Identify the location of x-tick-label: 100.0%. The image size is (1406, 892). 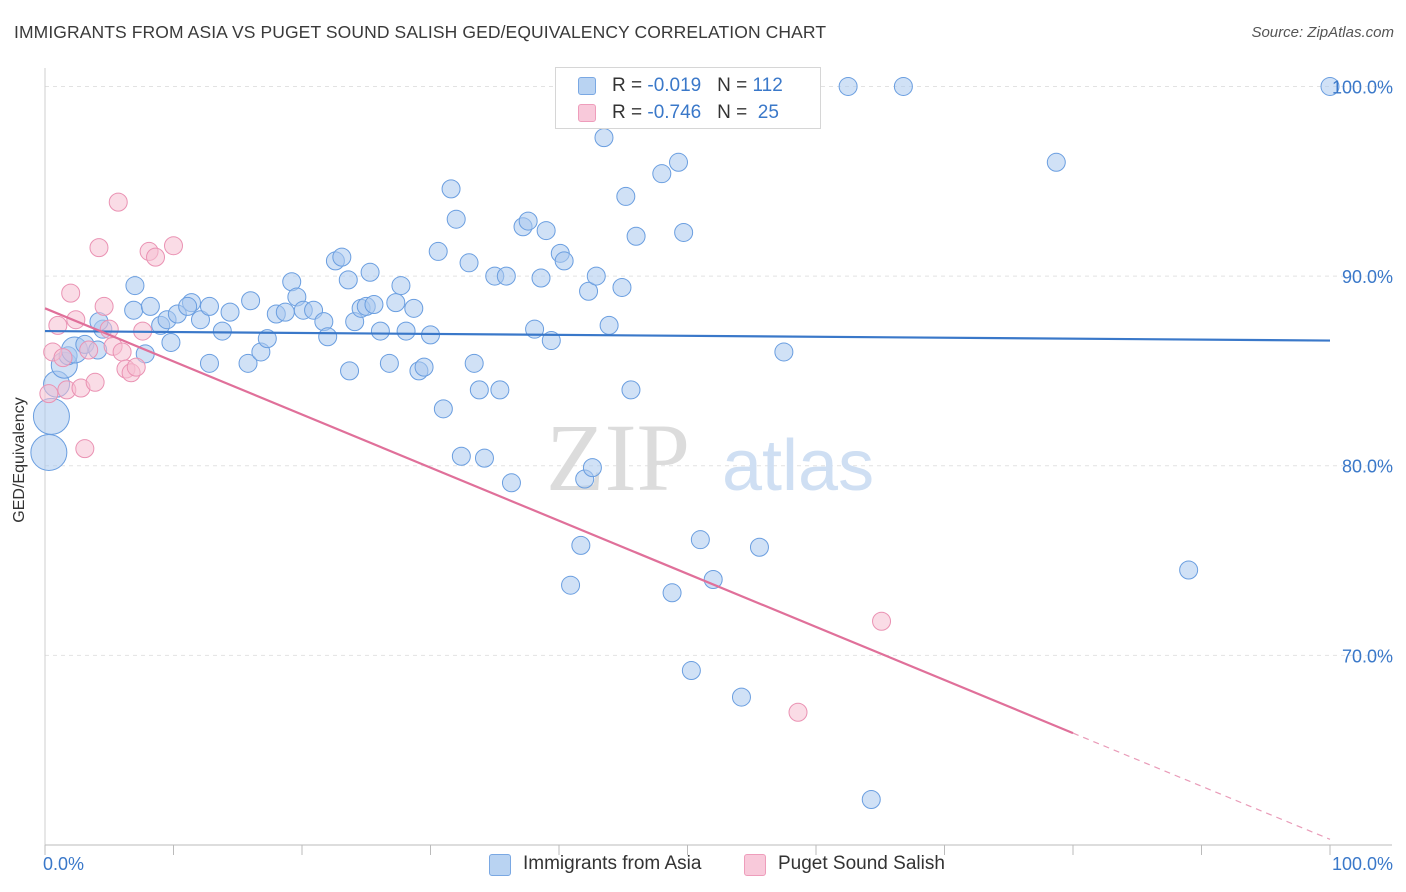
(1362, 864).